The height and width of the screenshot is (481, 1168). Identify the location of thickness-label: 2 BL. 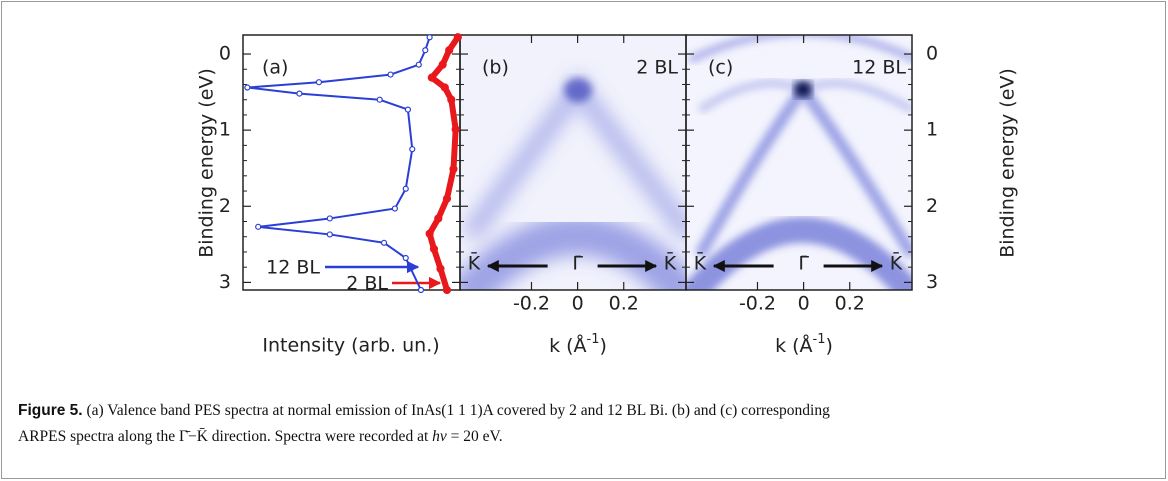
(657, 68).